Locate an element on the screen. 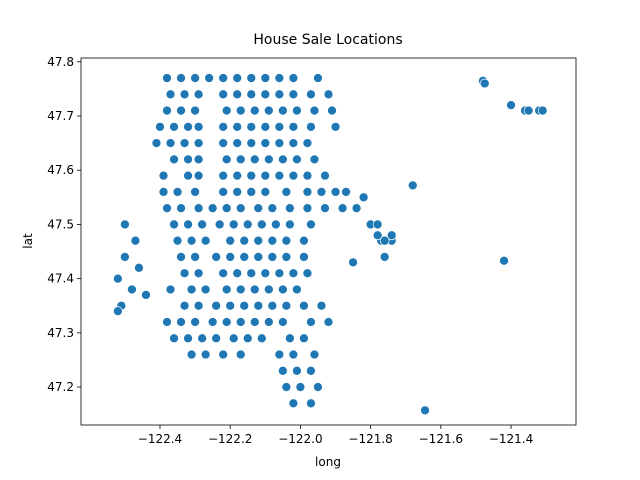  x-tick-label: −122.0 is located at coordinates (300, 439).